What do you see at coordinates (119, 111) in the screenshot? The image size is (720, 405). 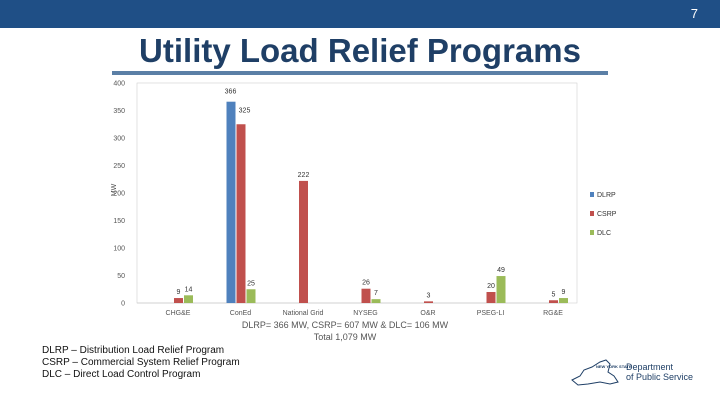 I see `y-tick-label: 350` at bounding box center [119, 111].